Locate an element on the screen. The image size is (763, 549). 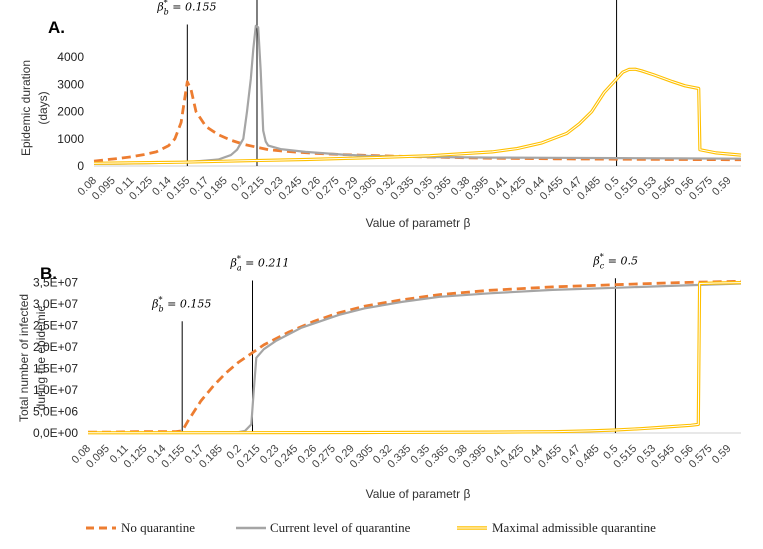
y-tick-label: 1,0E+07 is located at coordinates (55, 390).